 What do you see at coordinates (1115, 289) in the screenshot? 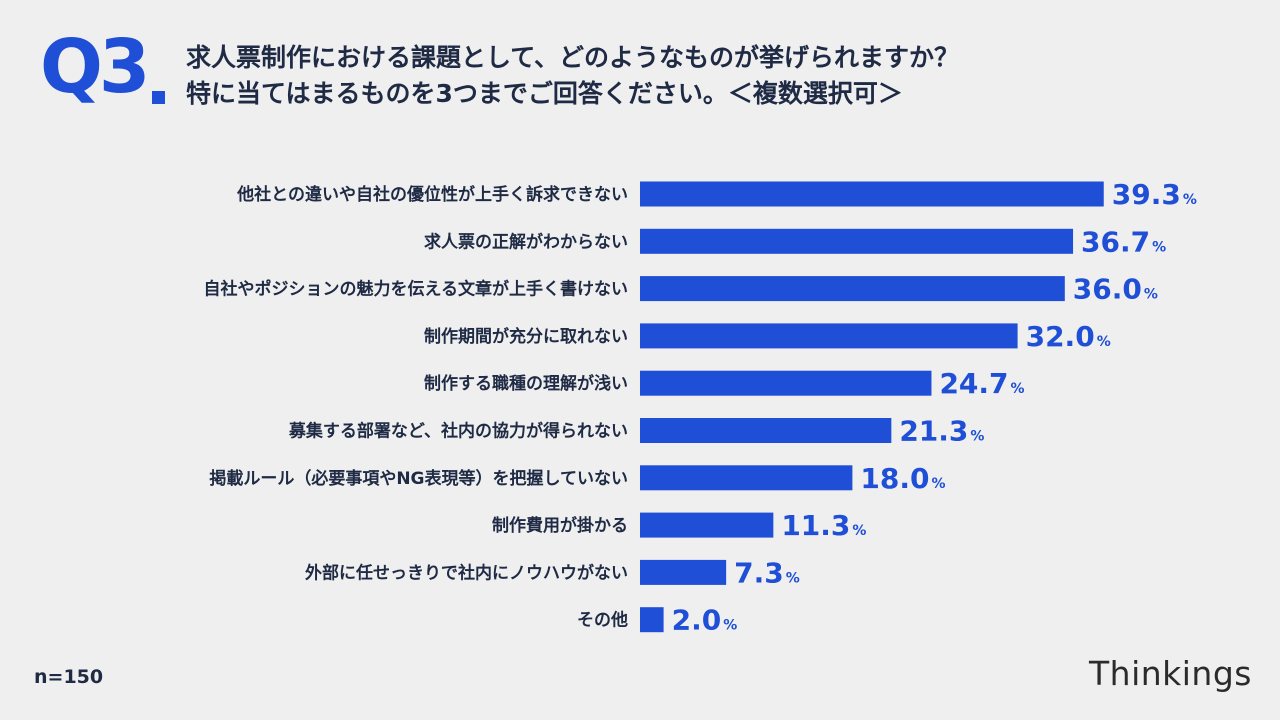
I see `value-label: 36.0%` at bounding box center [1115, 289].